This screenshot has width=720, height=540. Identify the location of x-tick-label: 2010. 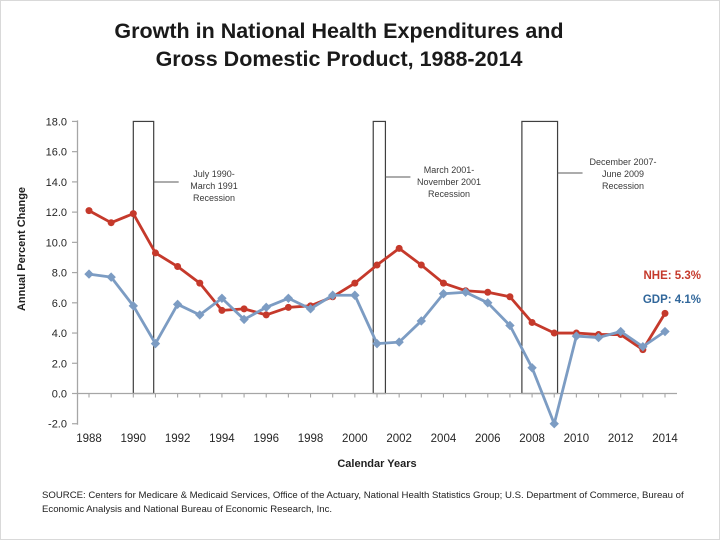
(577, 439).